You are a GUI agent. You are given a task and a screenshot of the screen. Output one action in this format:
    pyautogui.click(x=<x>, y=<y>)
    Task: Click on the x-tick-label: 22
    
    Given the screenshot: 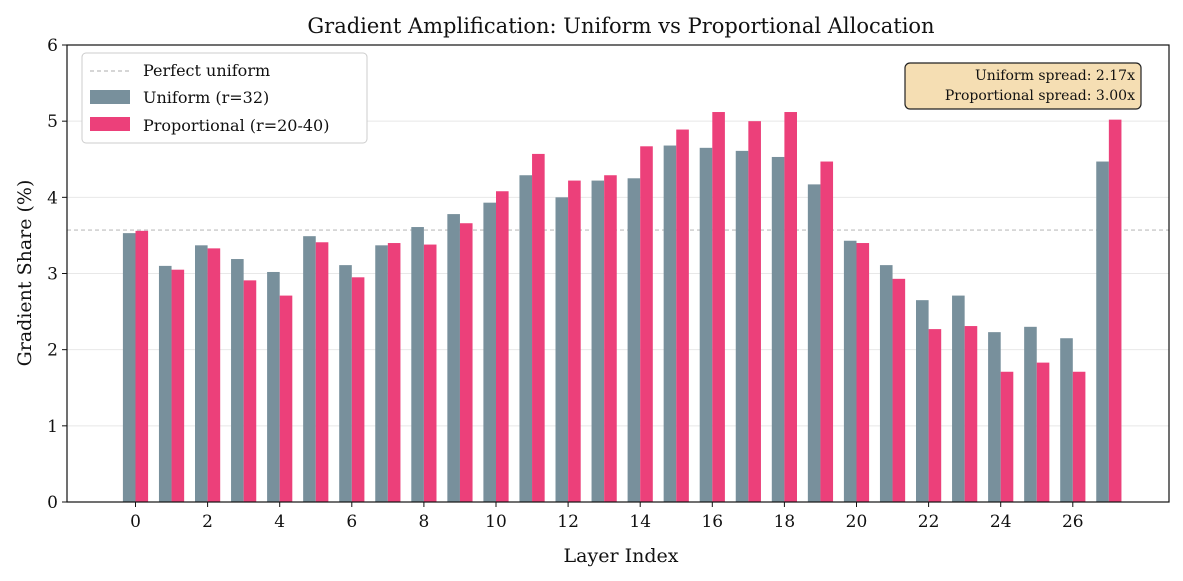 What is the action you would take?
    pyautogui.click(x=929, y=522)
    